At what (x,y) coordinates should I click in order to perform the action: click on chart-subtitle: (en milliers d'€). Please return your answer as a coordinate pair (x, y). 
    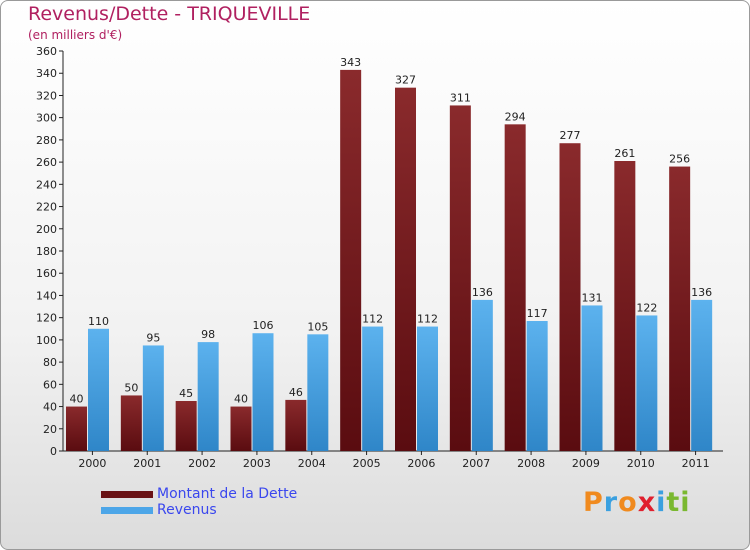
    Looking at the image, I should click on (75, 35).